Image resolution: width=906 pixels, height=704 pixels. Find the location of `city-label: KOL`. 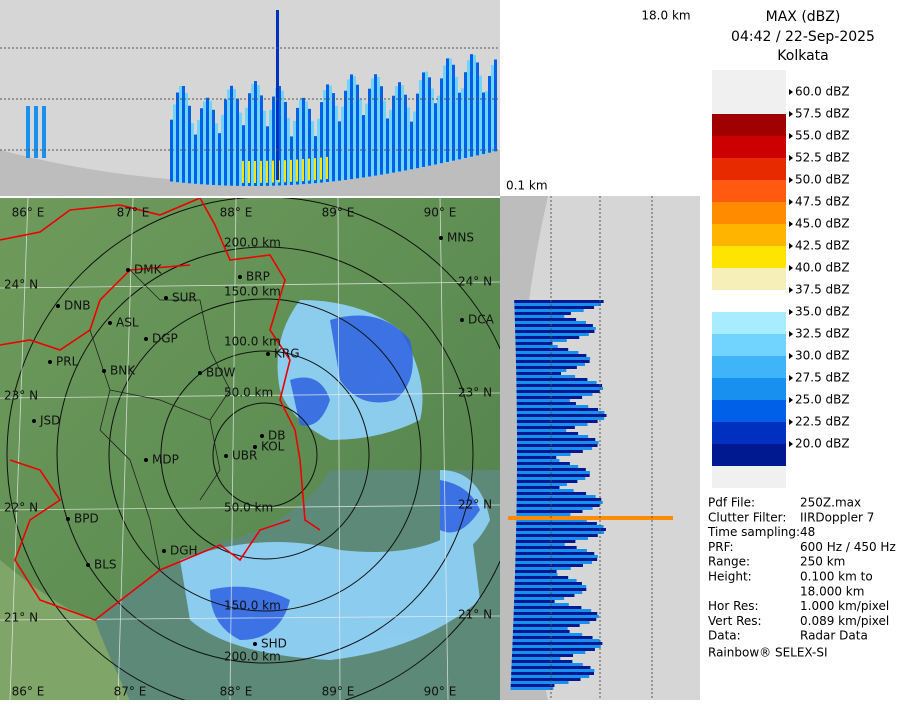

city-label: KOL is located at coordinates (273, 447).